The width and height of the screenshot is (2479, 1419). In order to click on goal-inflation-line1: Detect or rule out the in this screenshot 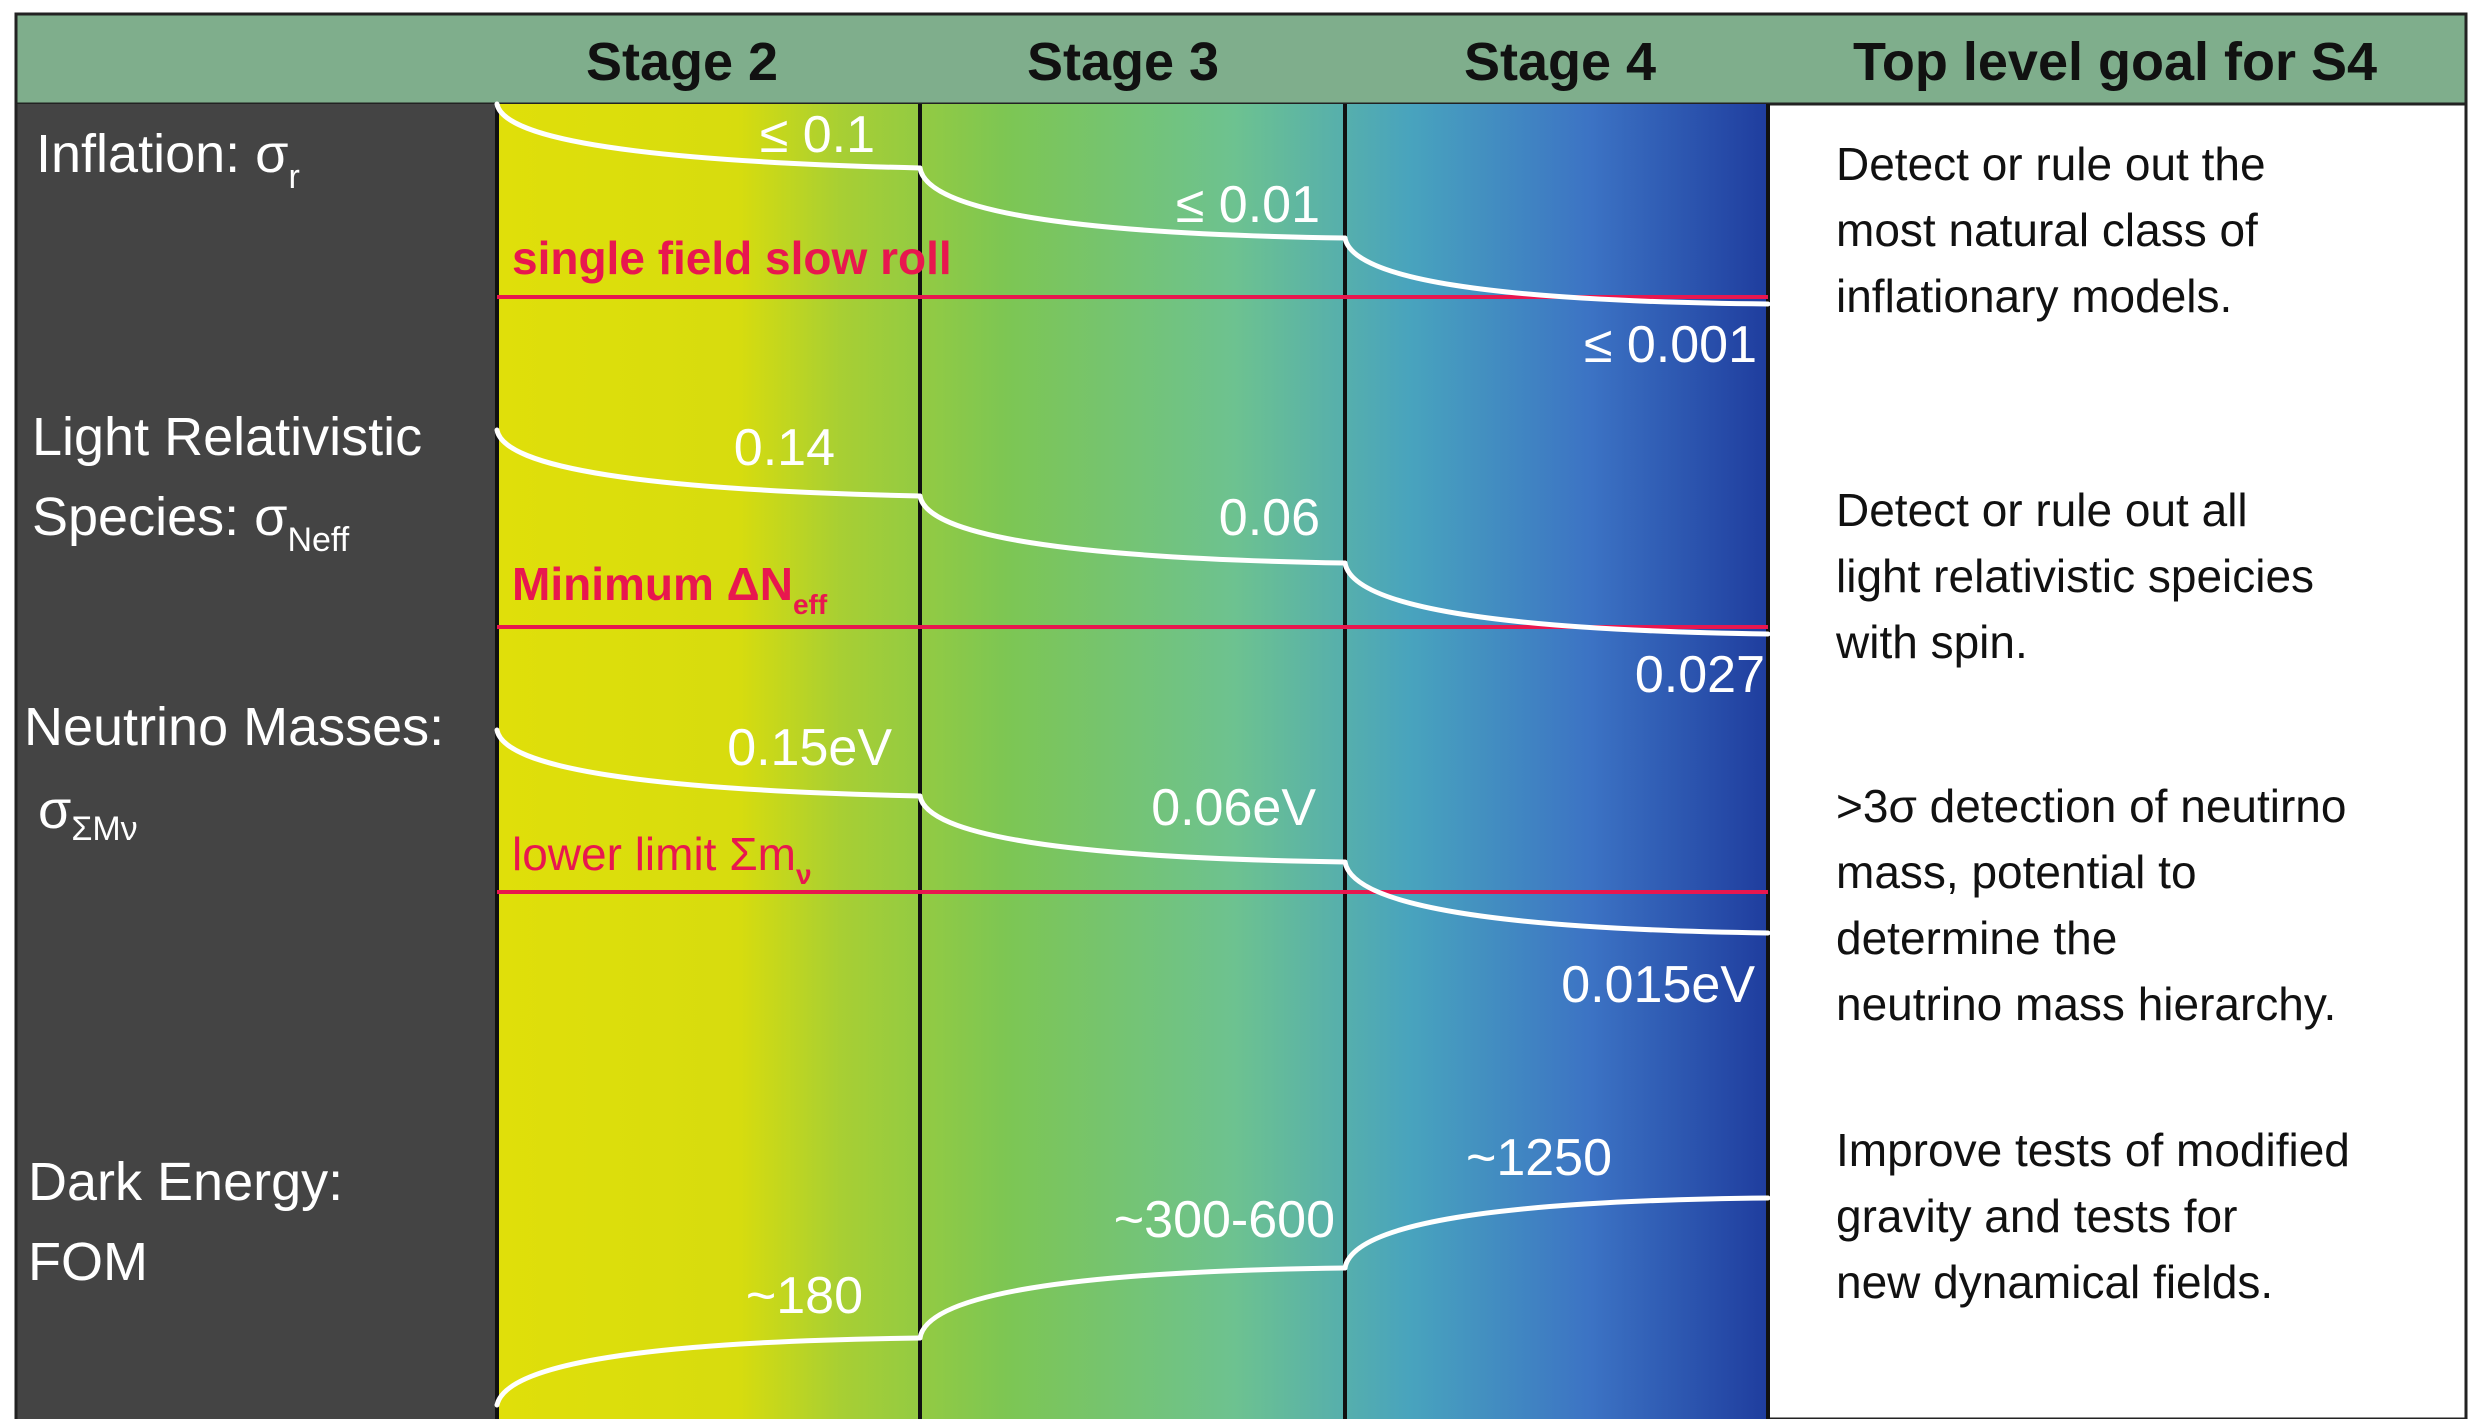, I will do `click(2051, 164)`.